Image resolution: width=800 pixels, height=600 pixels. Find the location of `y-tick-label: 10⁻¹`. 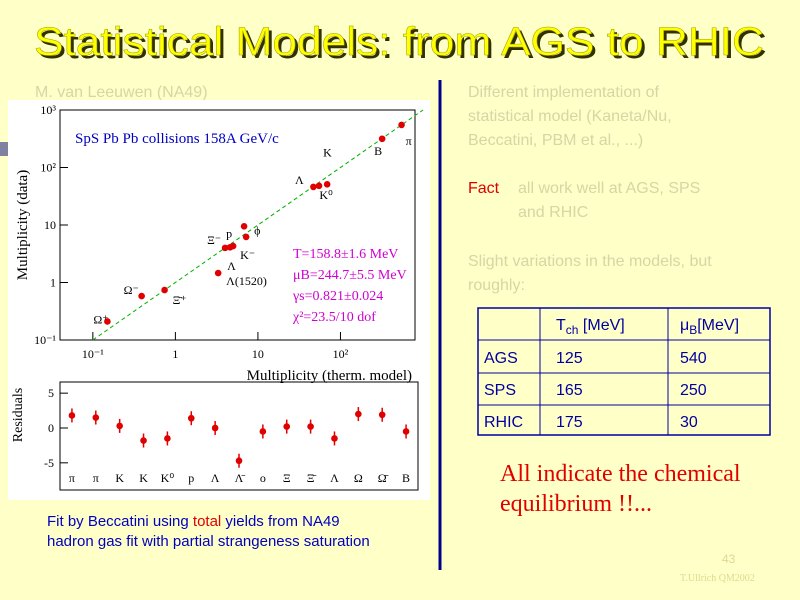

y-tick-label: 10⁻¹ is located at coordinates (45, 340).